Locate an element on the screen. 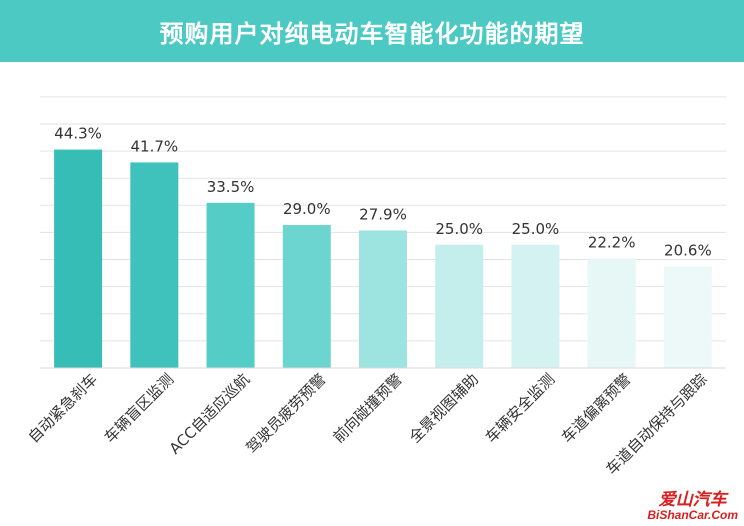 This screenshot has width=744, height=526. title-bar: 预购用户对纯电动车智能化功能的期望 is located at coordinates (372, 31).